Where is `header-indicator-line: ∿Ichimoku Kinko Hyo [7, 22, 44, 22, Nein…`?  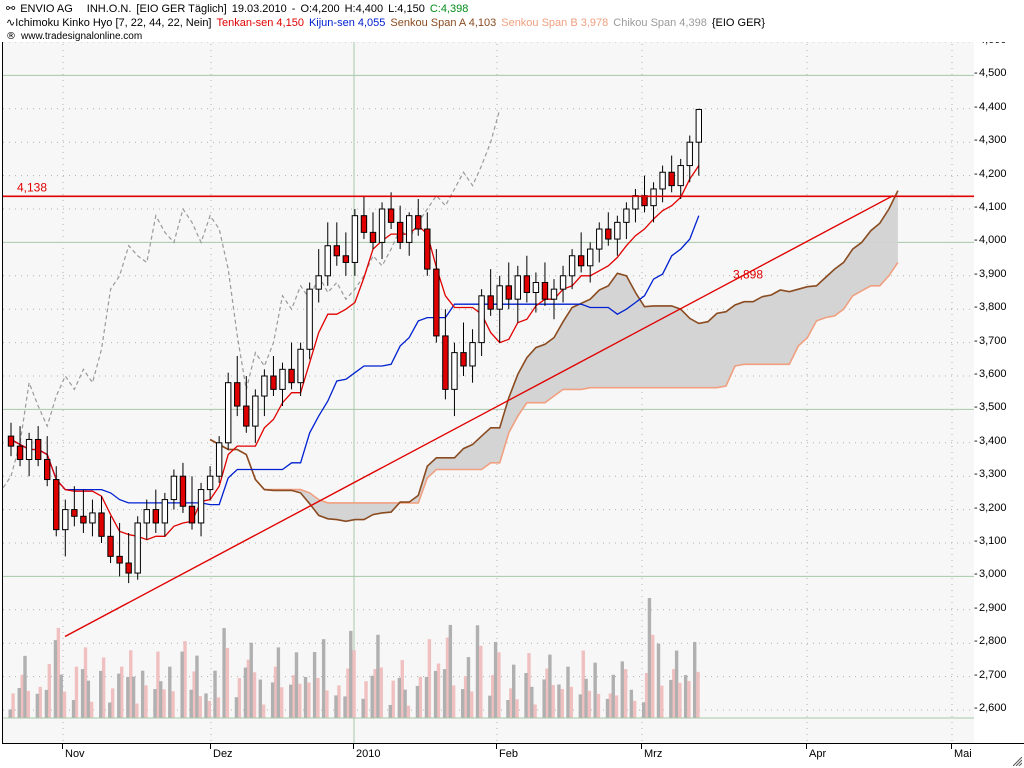 header-indicator-line: ∿Ichimoku Kinko Hyo [7, 22, 44, 22, Nein… is located at coordinates (385, 23).